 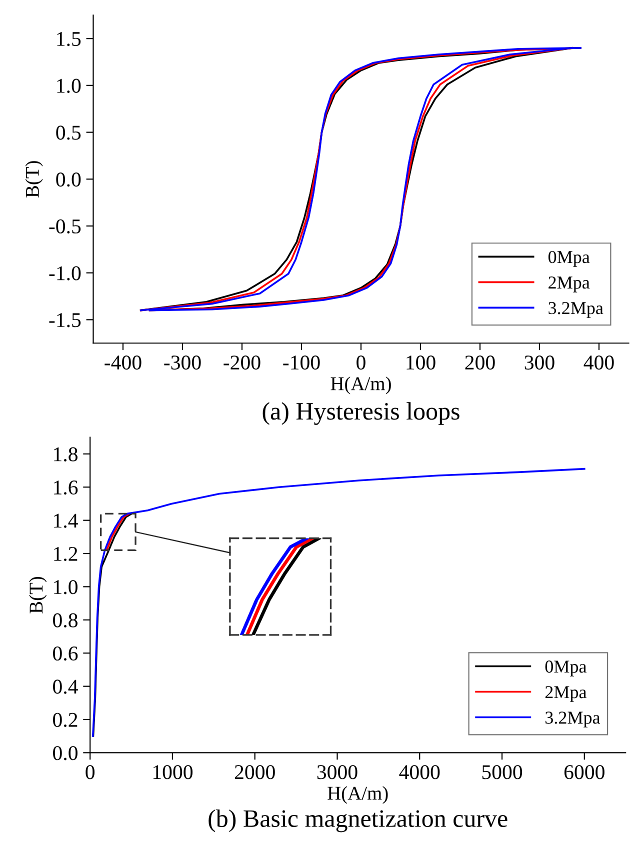 What do you see at coordinates (173, 772) in the screenshot?
I see `x-tick-label: 1000` at bounding box center [173, 772].